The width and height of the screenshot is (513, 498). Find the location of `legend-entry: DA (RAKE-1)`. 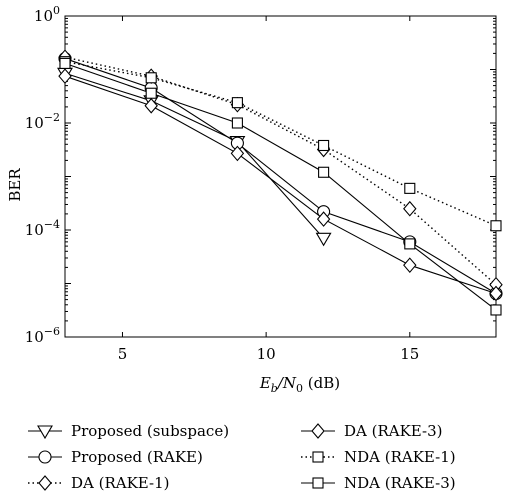

legend-entry: DA (RAKE-1) is located at coordinates (99, 483).